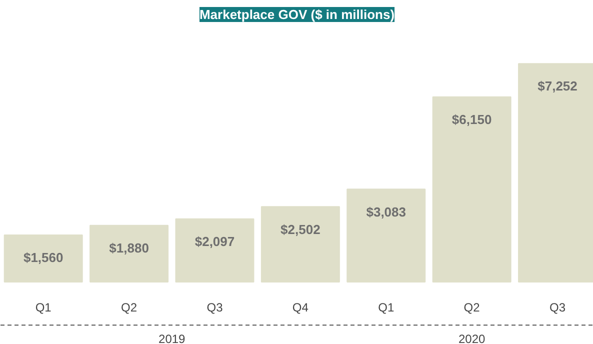 The width and height of the screenshot is (593, 344). What do you see at coordinates (300, 307) in the screenshot?
I see `x-tick-label: Q4` at bounding box center [300, 307].